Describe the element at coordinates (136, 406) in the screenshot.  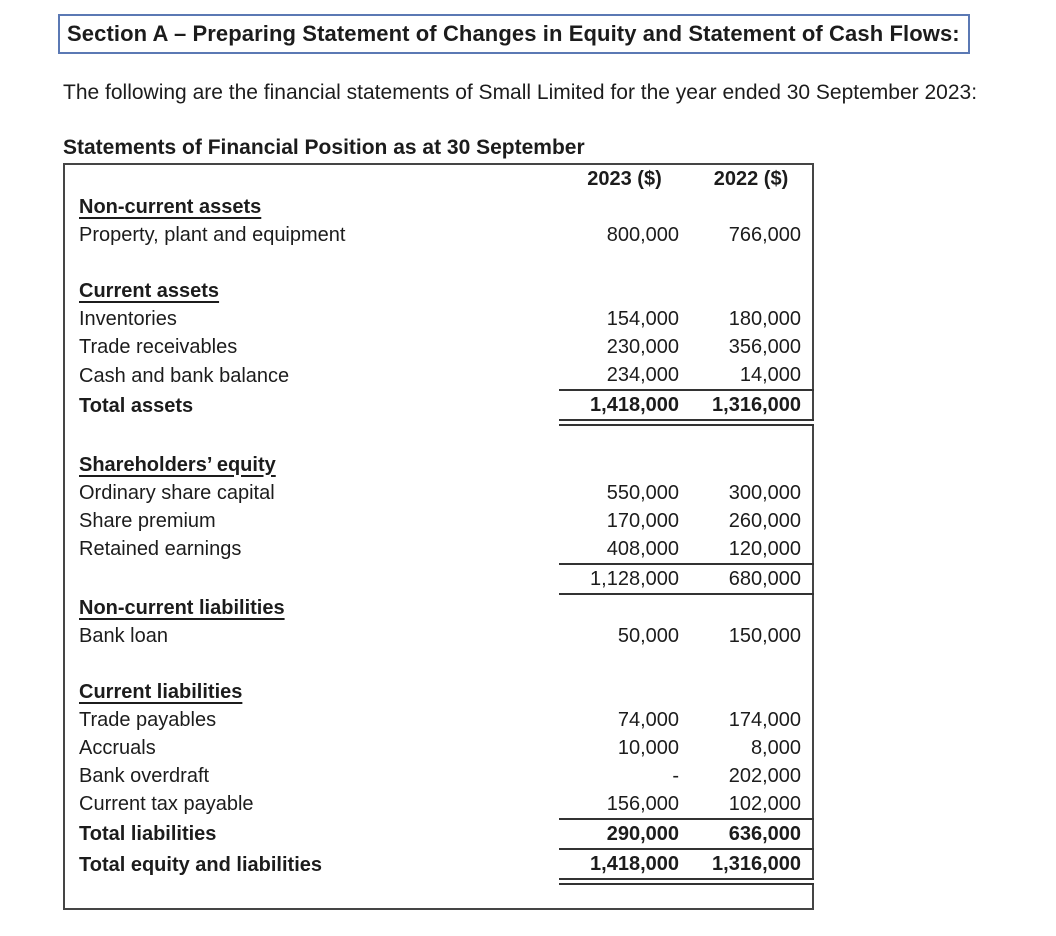
I see `row-label-text: Total assets` at that location.